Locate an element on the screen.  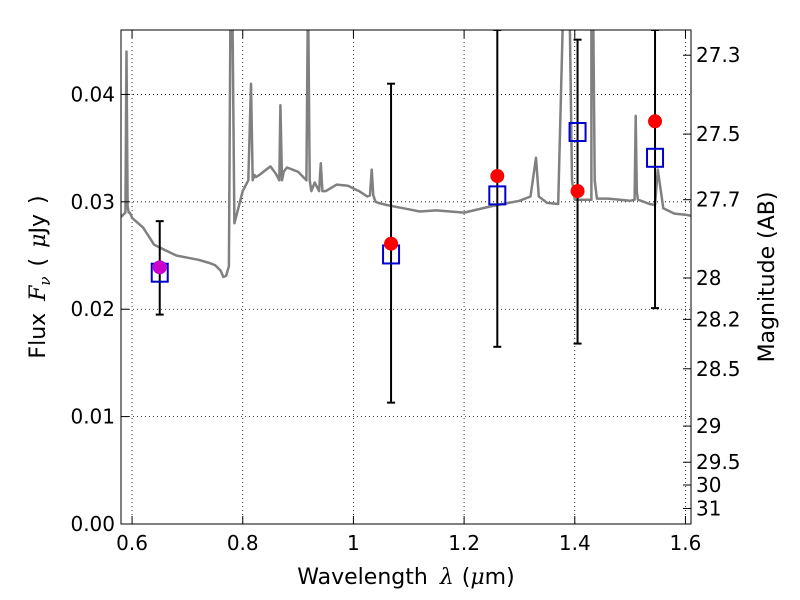
x-axis-label: Wavelength λ (μm) is located at coordinates (405, 577).